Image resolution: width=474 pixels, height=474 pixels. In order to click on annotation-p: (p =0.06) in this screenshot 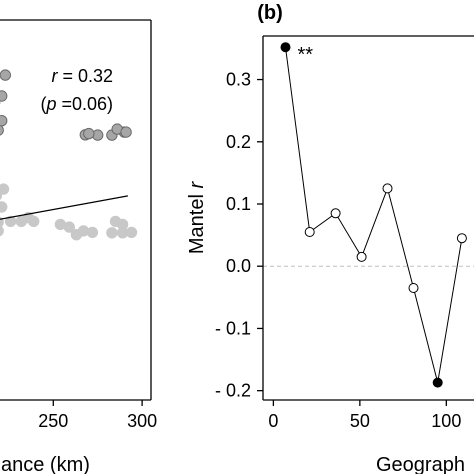, I will do `click(76, 104)`.